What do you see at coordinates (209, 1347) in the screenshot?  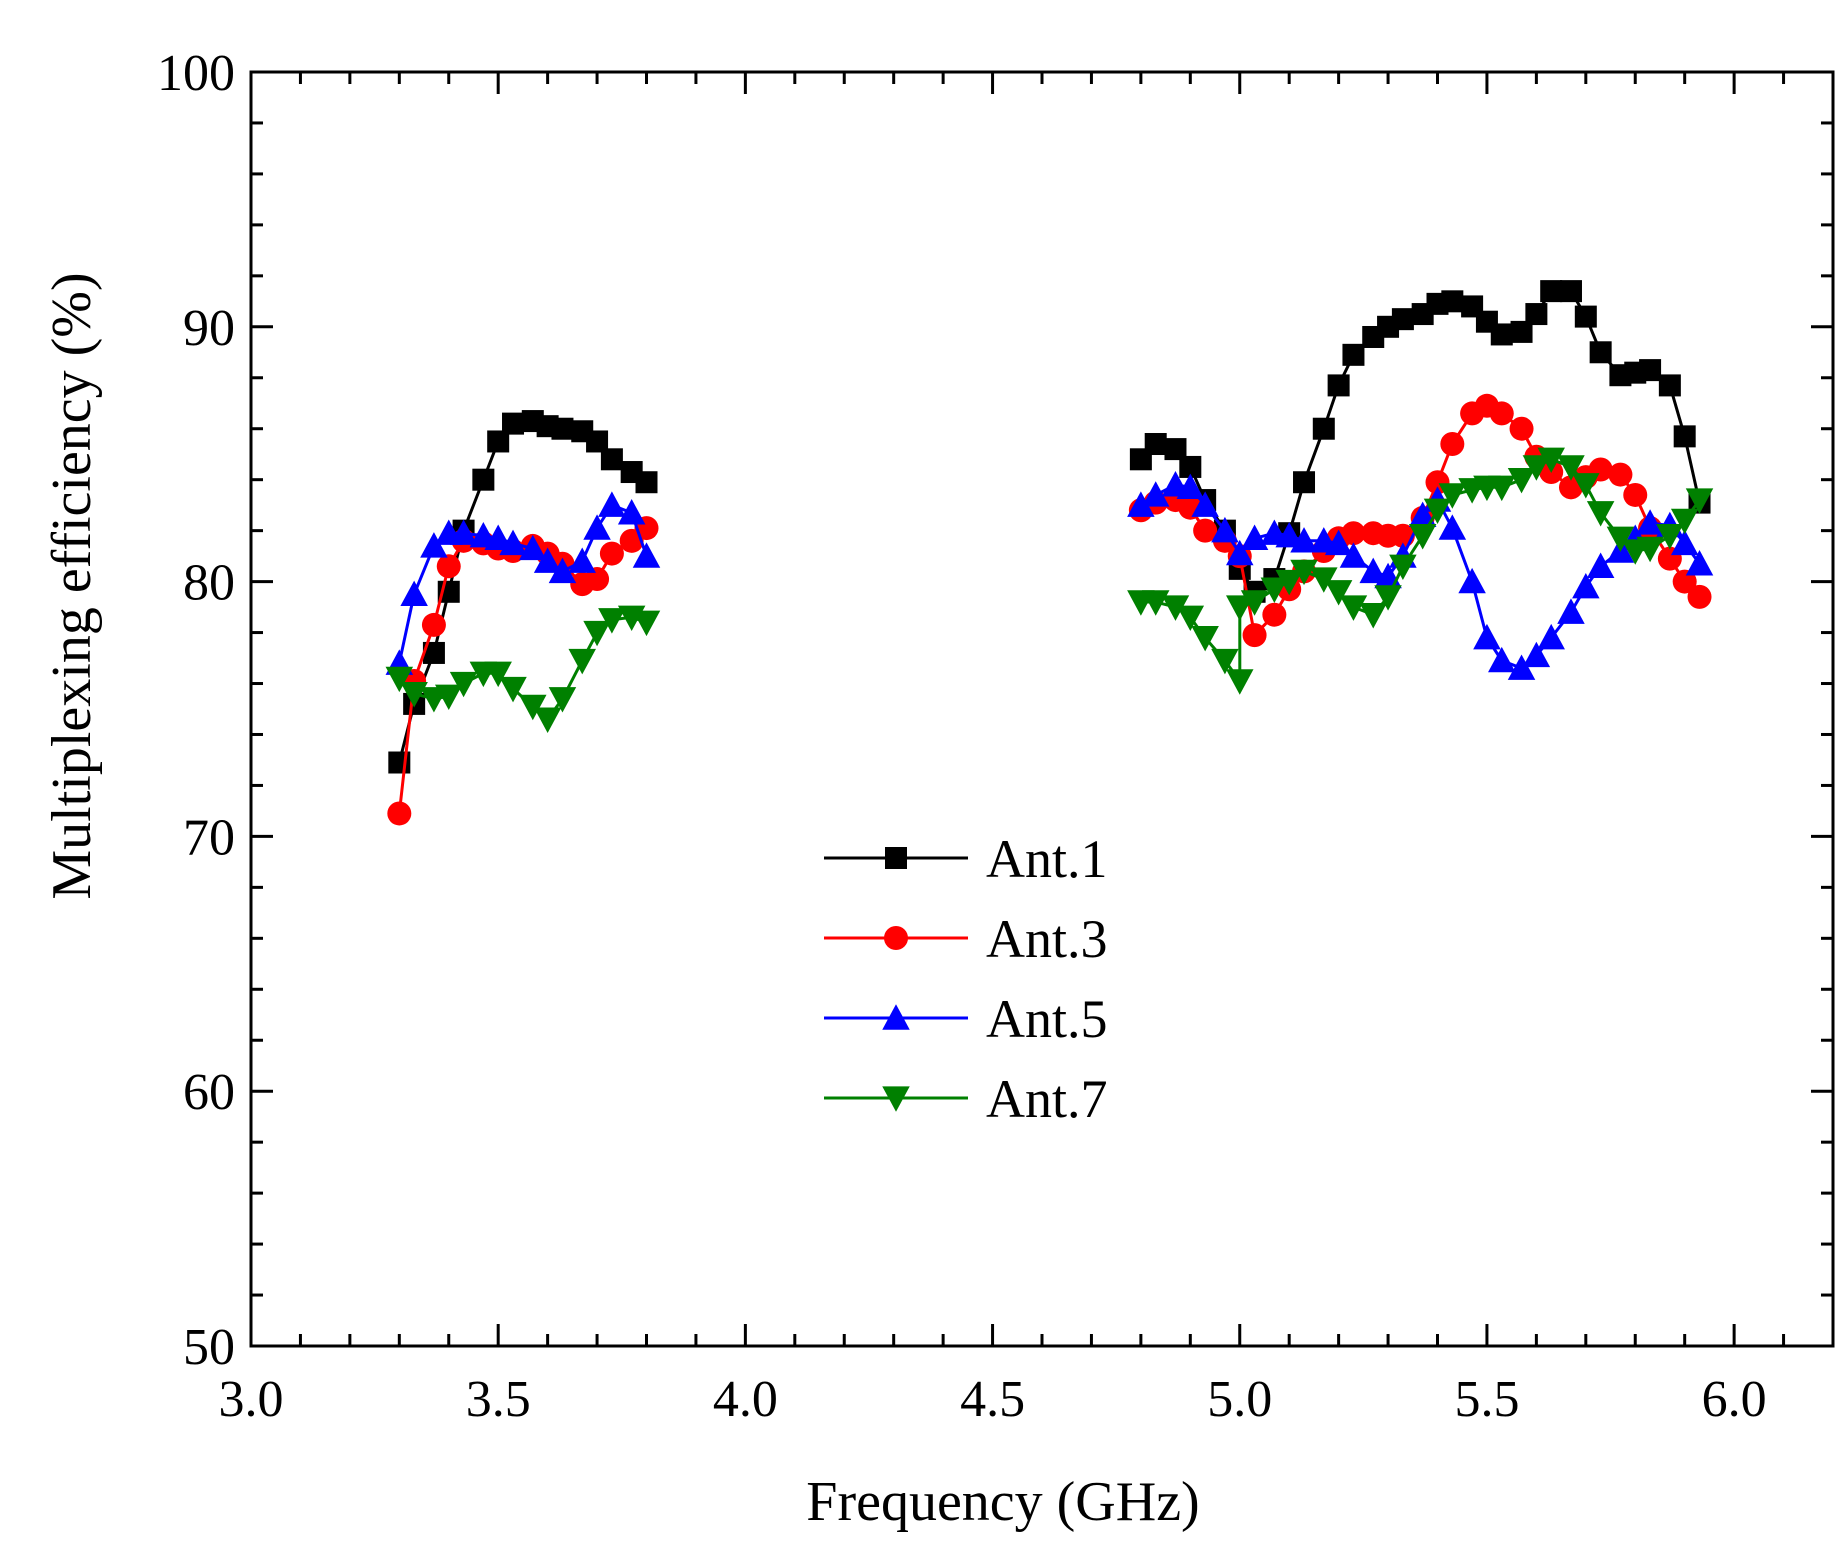 I see `y-tick-label: 50` at bounding box center [209, 1347].